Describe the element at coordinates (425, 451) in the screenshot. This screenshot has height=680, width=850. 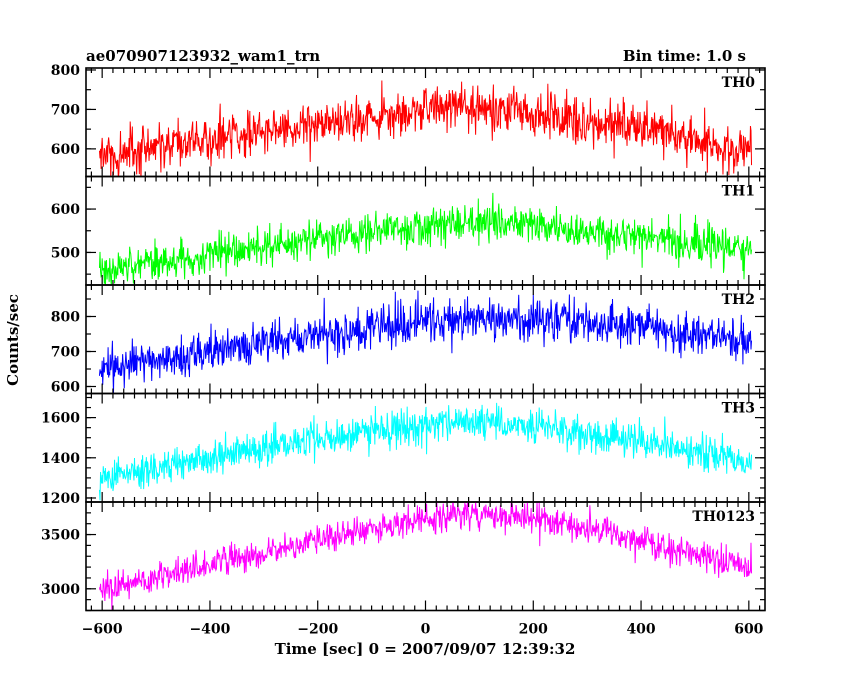
I see `series-line-th3` at that location.